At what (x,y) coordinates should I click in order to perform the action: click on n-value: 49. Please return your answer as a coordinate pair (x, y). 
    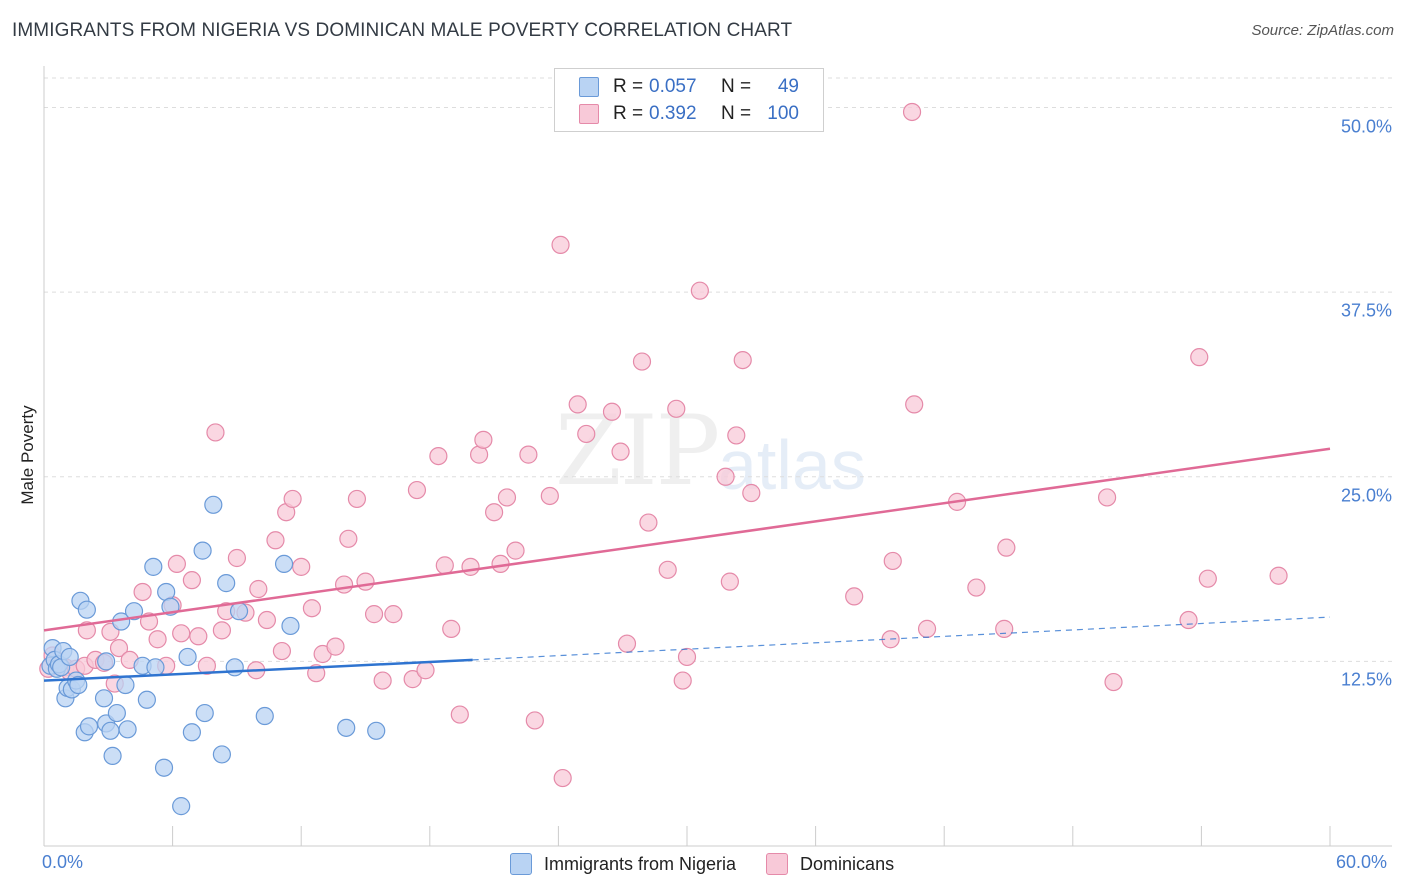
    Looking at the image, I should click on (788, 86).